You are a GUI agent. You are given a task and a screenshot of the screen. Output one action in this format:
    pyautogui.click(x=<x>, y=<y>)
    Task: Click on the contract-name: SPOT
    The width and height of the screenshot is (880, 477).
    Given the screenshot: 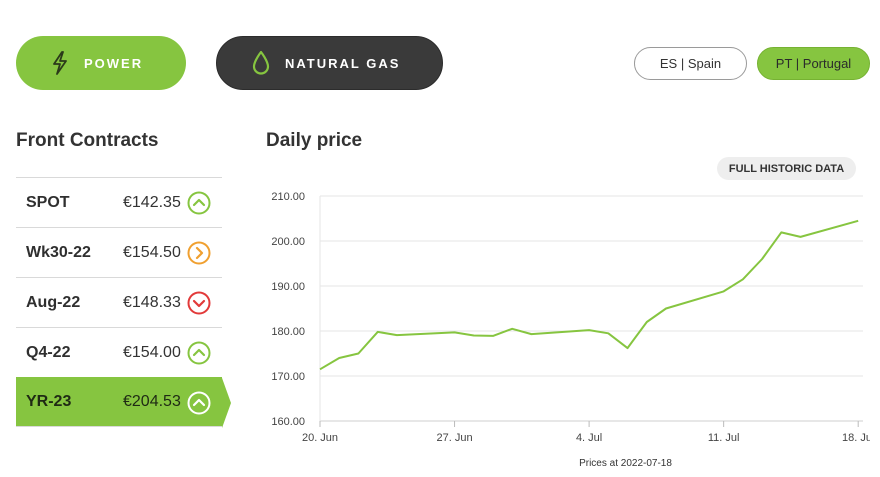 What is the action you would take?
    pyautogui.click(x=48, y=202)
    